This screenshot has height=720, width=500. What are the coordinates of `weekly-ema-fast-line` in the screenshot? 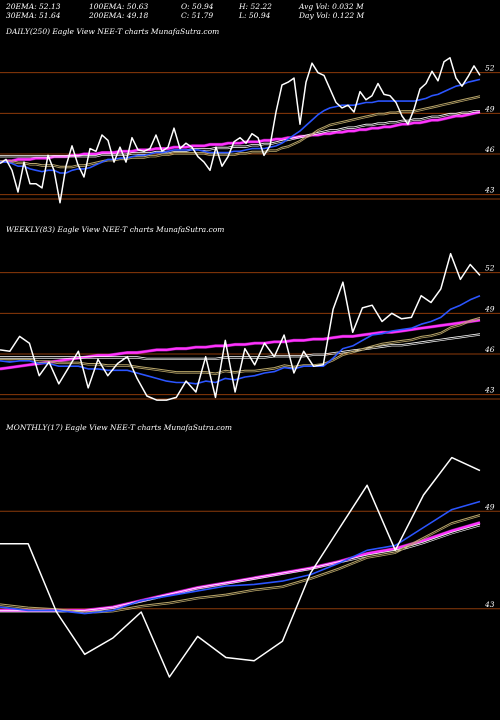 It's located at (240, 339).